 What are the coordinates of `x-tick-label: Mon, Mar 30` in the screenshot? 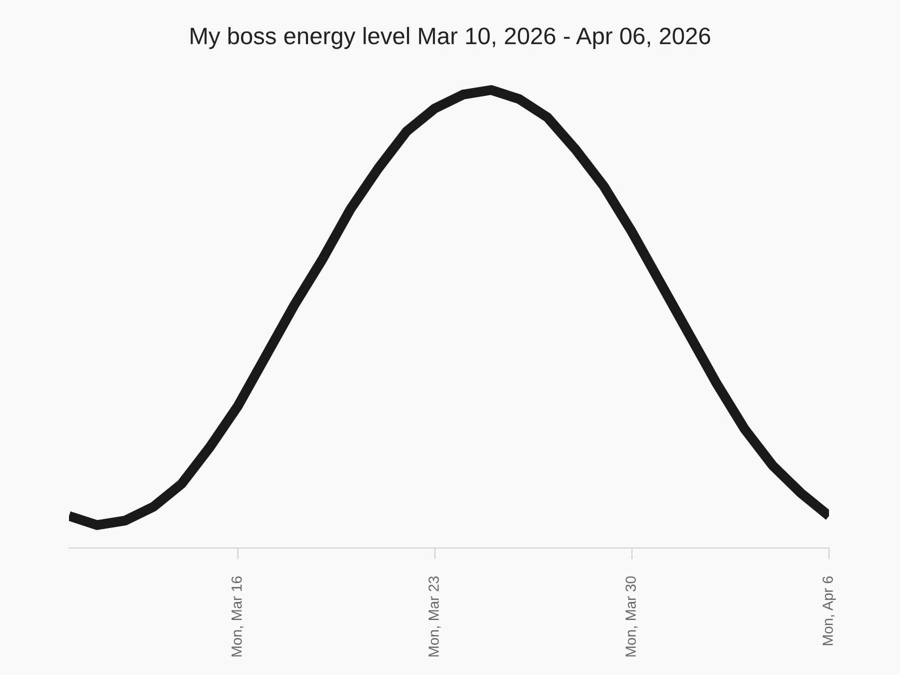 It's located at (632, 616).